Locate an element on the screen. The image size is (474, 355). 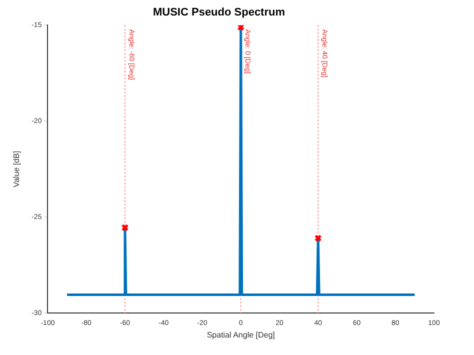
x-axis-title: Spatial Angle [Deg] is located at coordinates (240, 335).